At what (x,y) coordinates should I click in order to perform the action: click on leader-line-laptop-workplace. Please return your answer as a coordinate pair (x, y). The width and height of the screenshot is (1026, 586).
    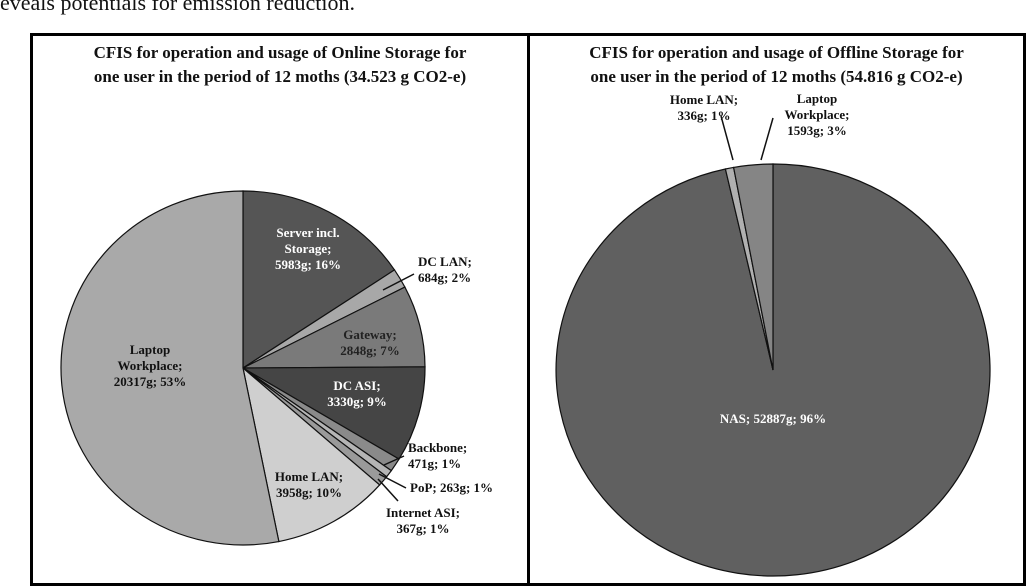
    Looking at the image, I should click on (767, 139).